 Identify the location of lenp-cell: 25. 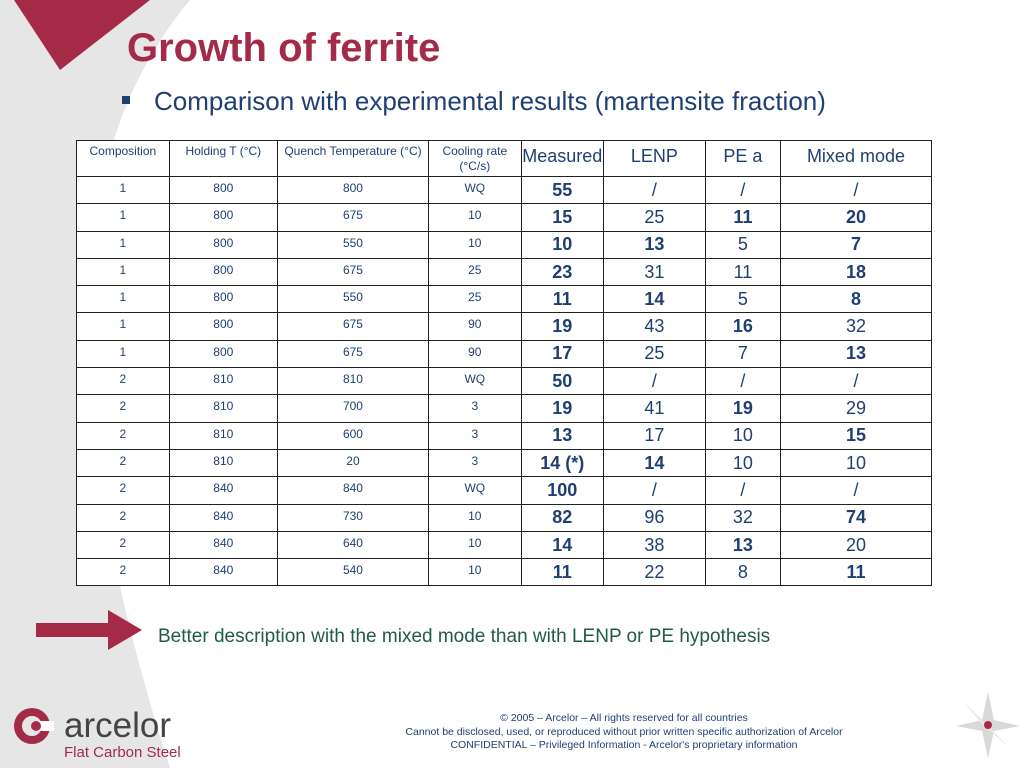
(654, 217).